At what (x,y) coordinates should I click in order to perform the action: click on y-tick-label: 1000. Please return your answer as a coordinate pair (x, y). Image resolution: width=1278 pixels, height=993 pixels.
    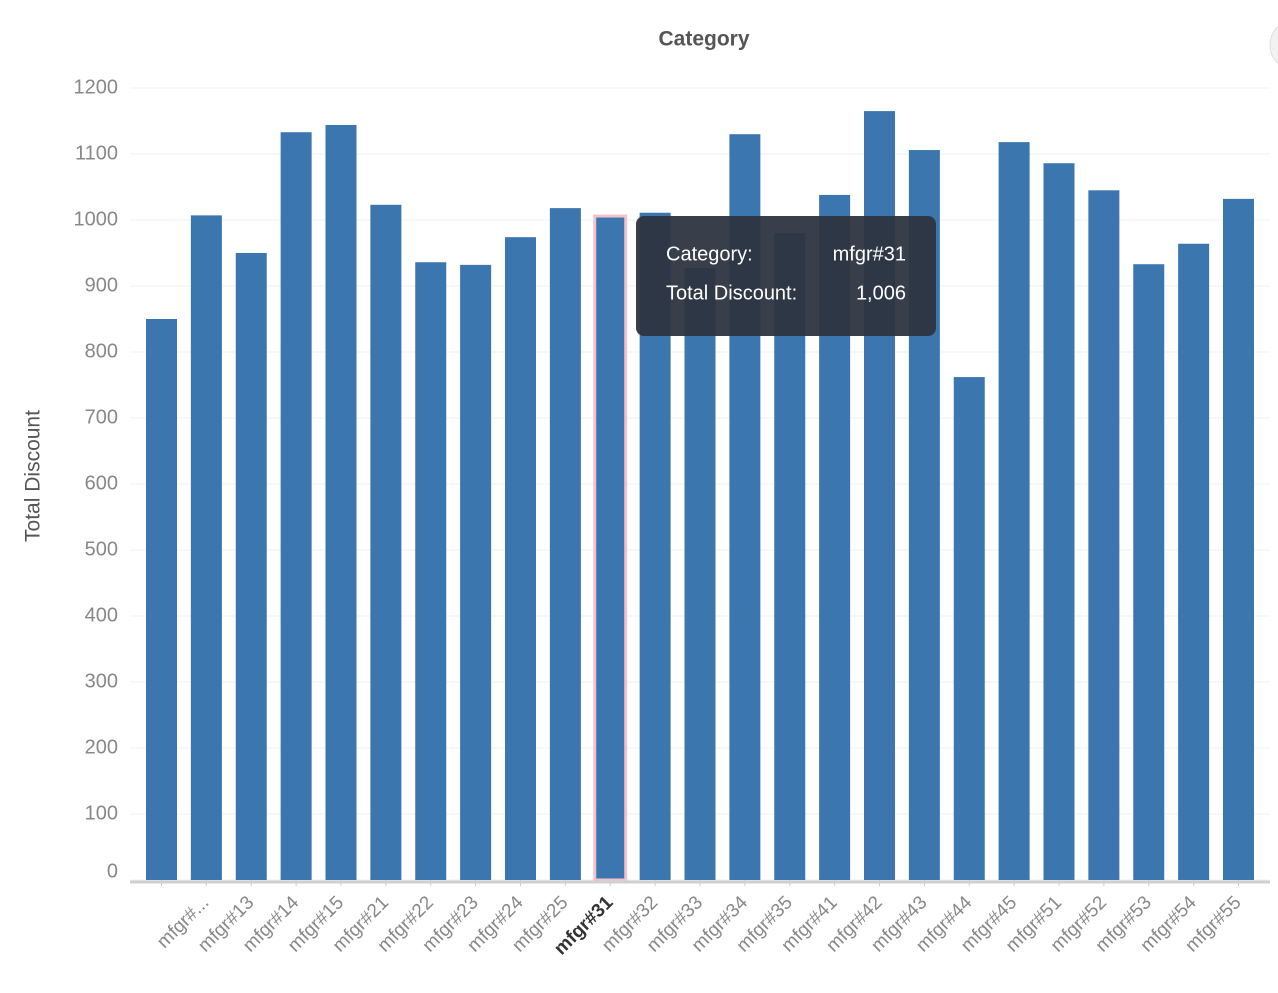
    Looking at the image, I should click on (96, 219).